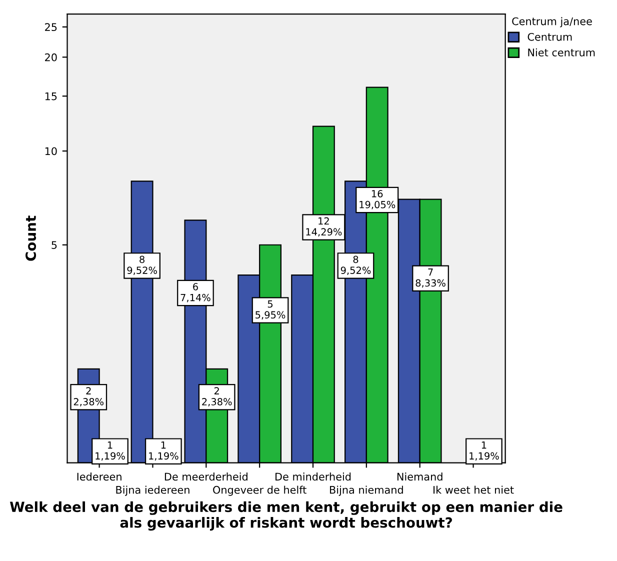  Describe the element at coordinates (324, 227) in the screenshot. I see `data-label: 12 14,29%` at that location.